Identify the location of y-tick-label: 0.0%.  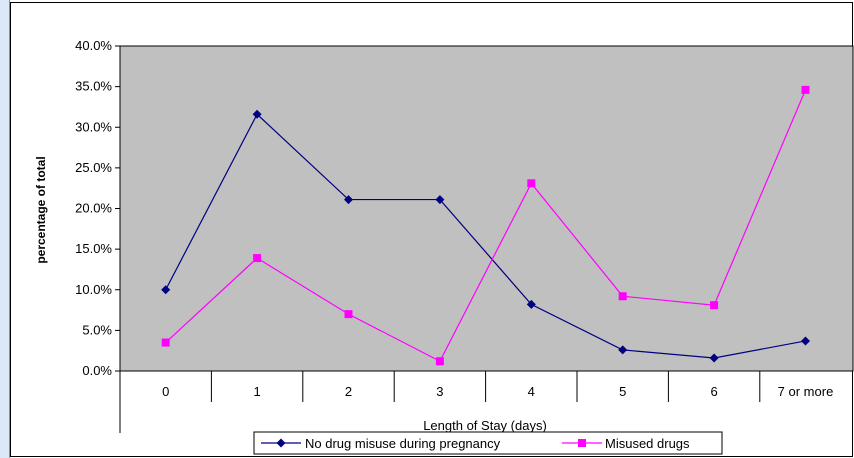
(97, 370).